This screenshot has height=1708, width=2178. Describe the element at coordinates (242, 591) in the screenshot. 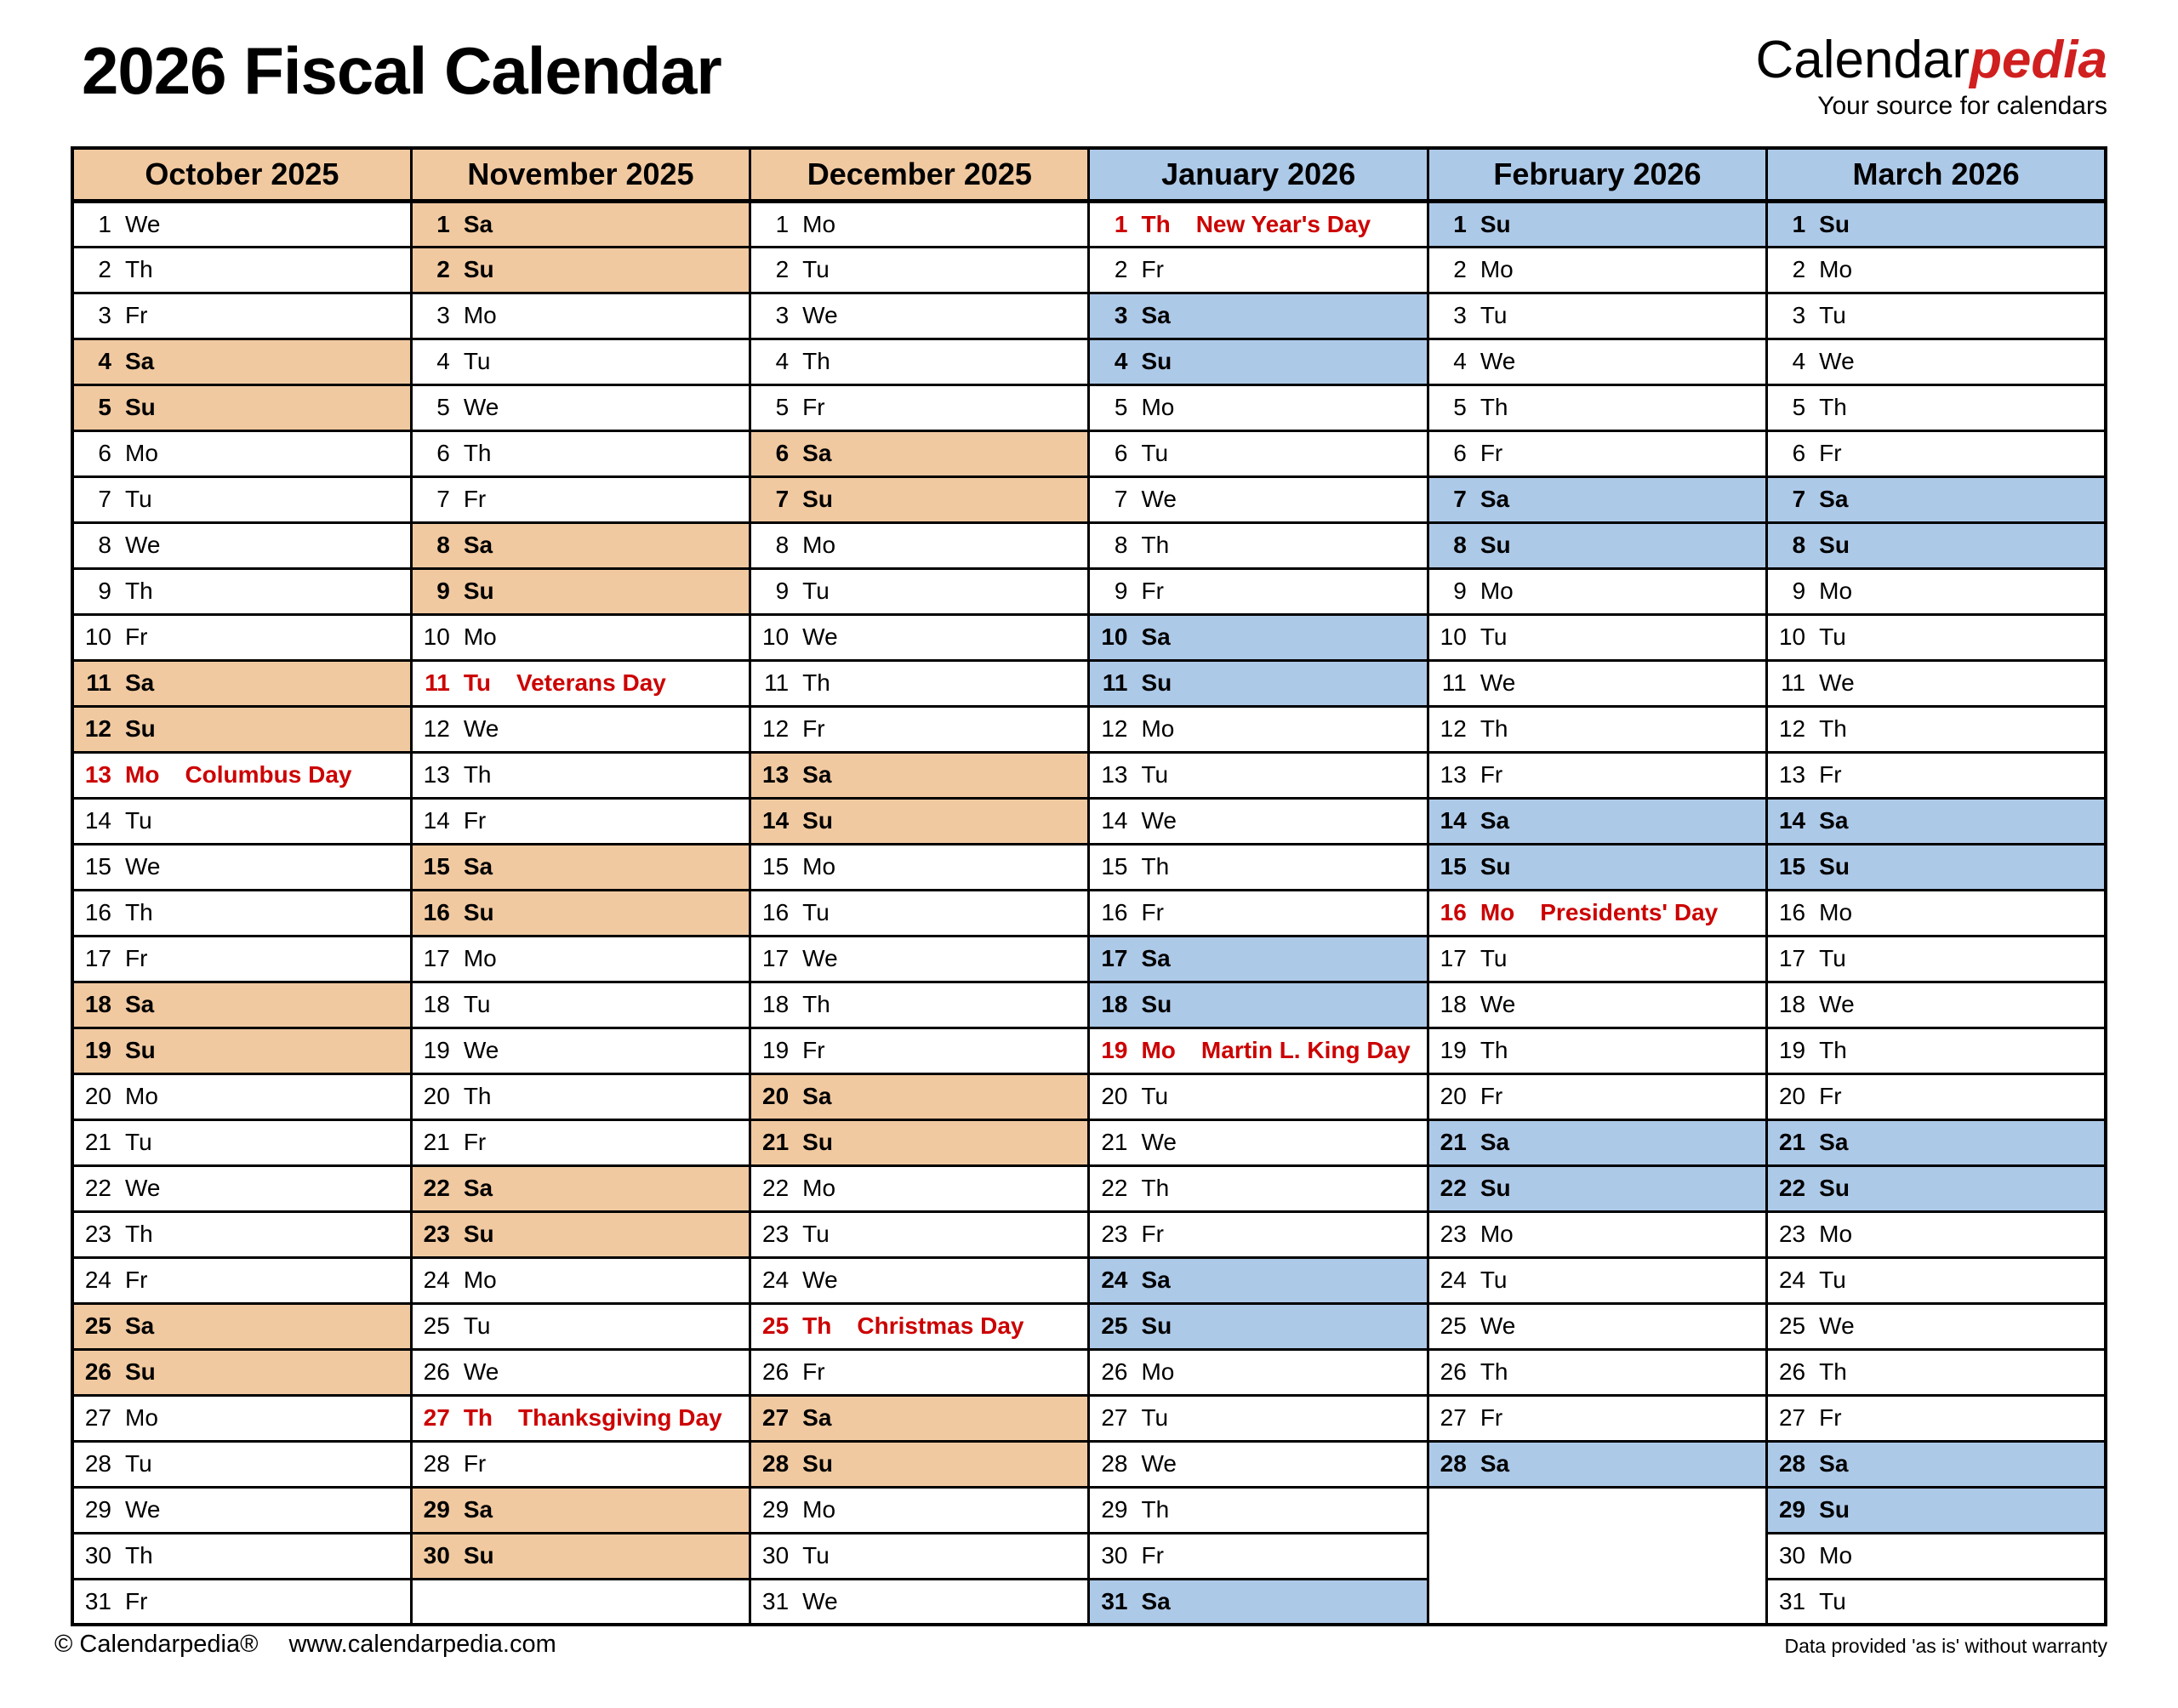

I see `day-cell: 9 Th` at that location.